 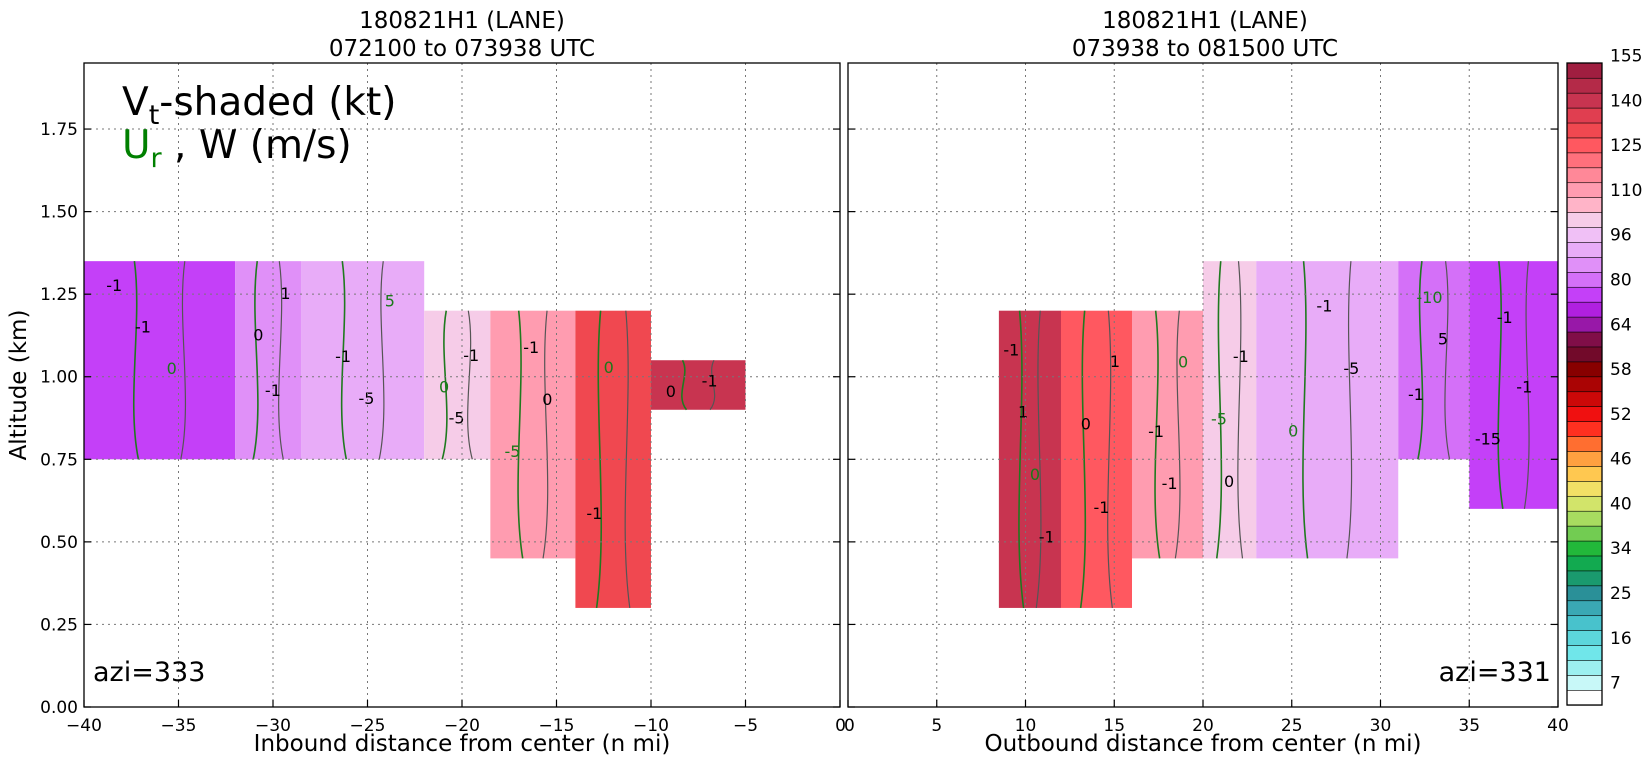 I want to click on colorbar-tick-label: 52, so click(x=1621, y=415).